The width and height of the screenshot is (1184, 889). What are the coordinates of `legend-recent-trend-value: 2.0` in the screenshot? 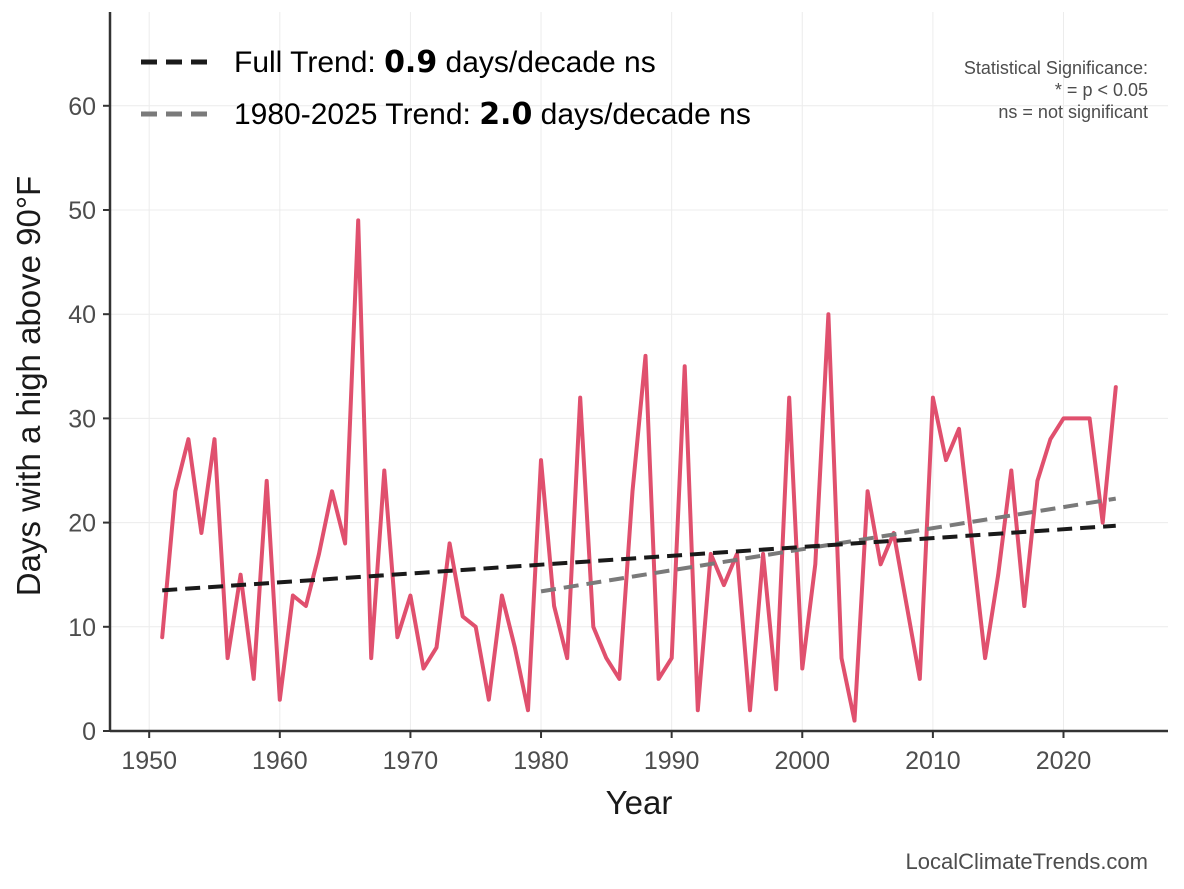 It's located at (505, 114).